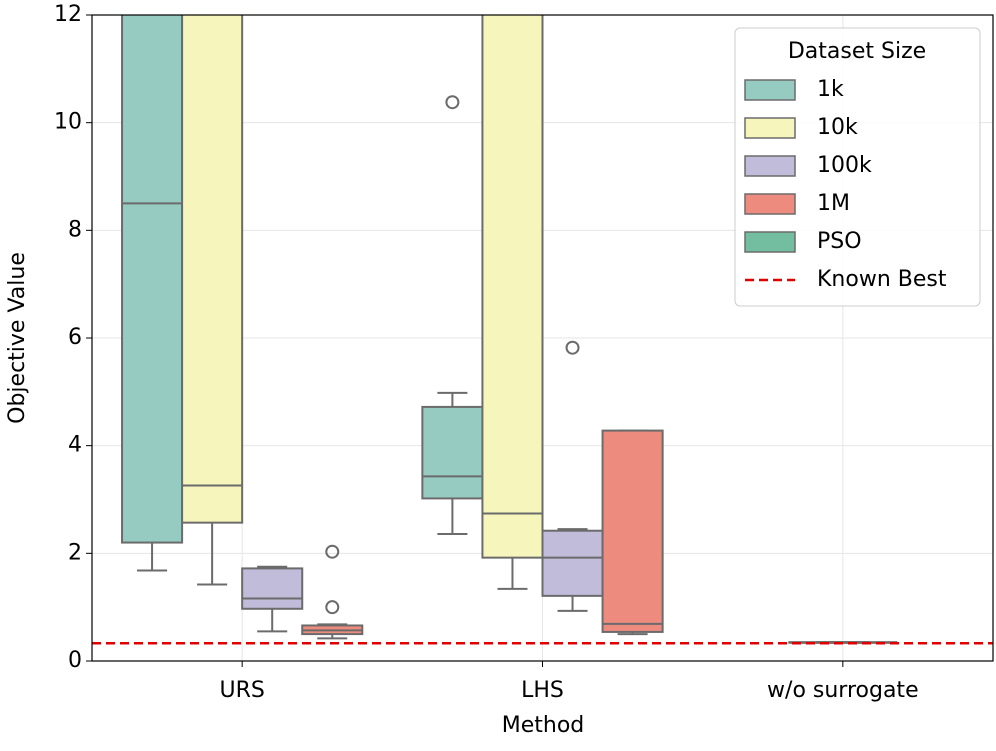 The image size is (996, 751). Describe the element at coordinates (75, 445) in the screenshot. I see `y-tick-label: 4` at that location.